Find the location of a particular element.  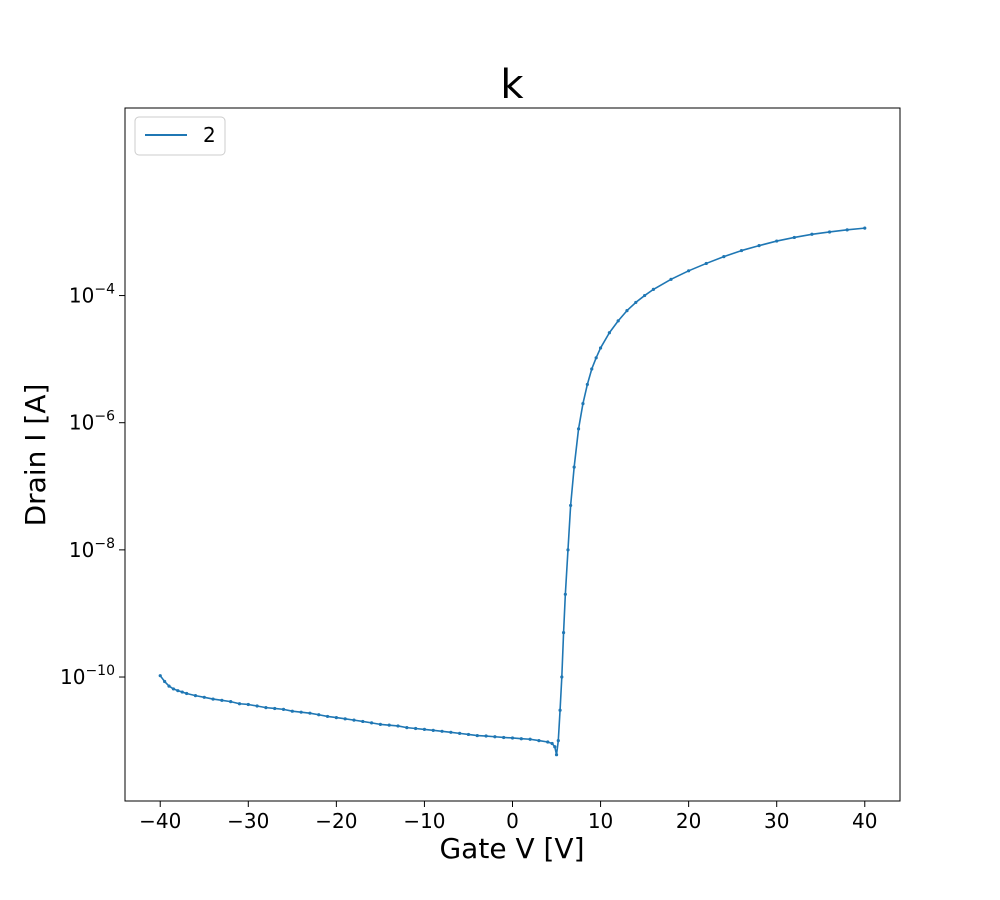

y-axis-label: Drain I [A] is located at coordinates (35, 455).